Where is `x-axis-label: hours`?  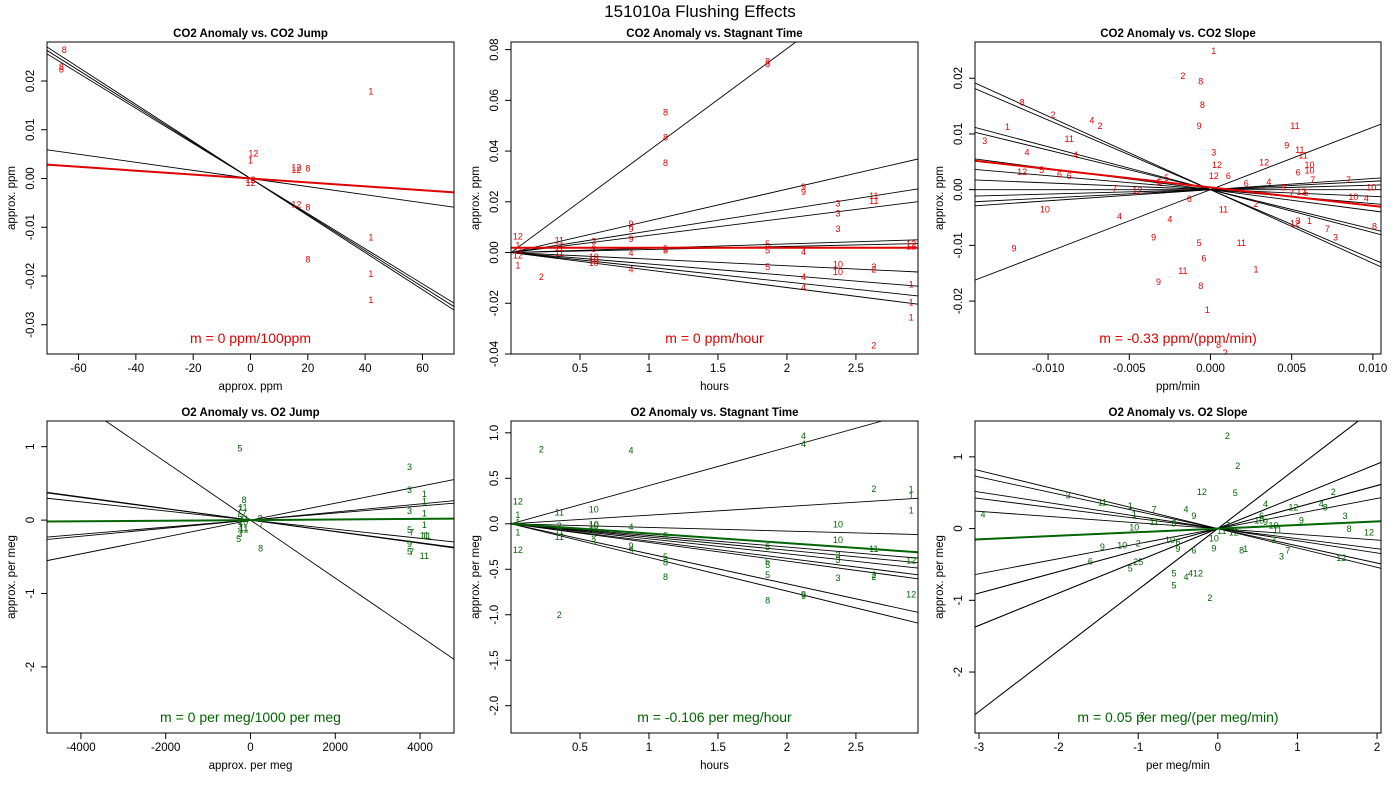 x-axis-label: hours is located at coordinates (714, 766).